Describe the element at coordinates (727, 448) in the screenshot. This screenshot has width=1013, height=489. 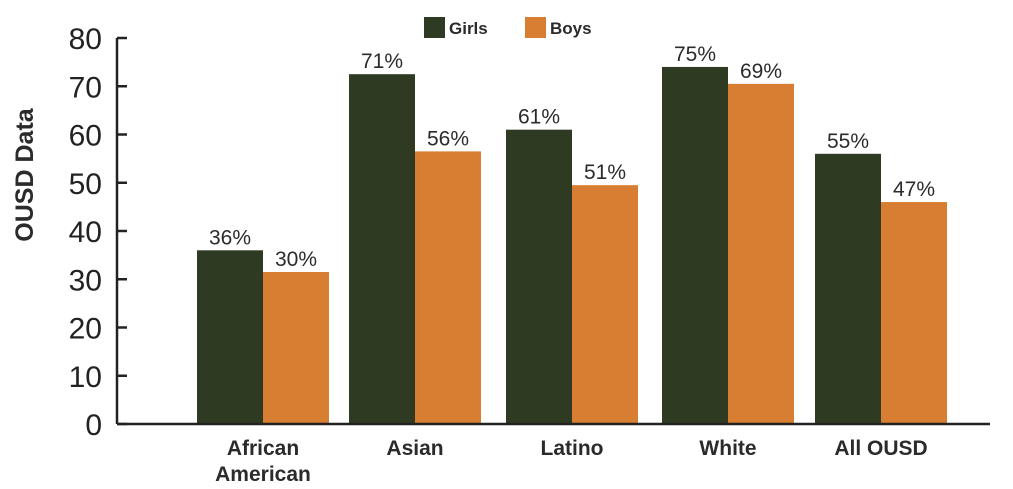
I see `x-category-label: White` at that location.